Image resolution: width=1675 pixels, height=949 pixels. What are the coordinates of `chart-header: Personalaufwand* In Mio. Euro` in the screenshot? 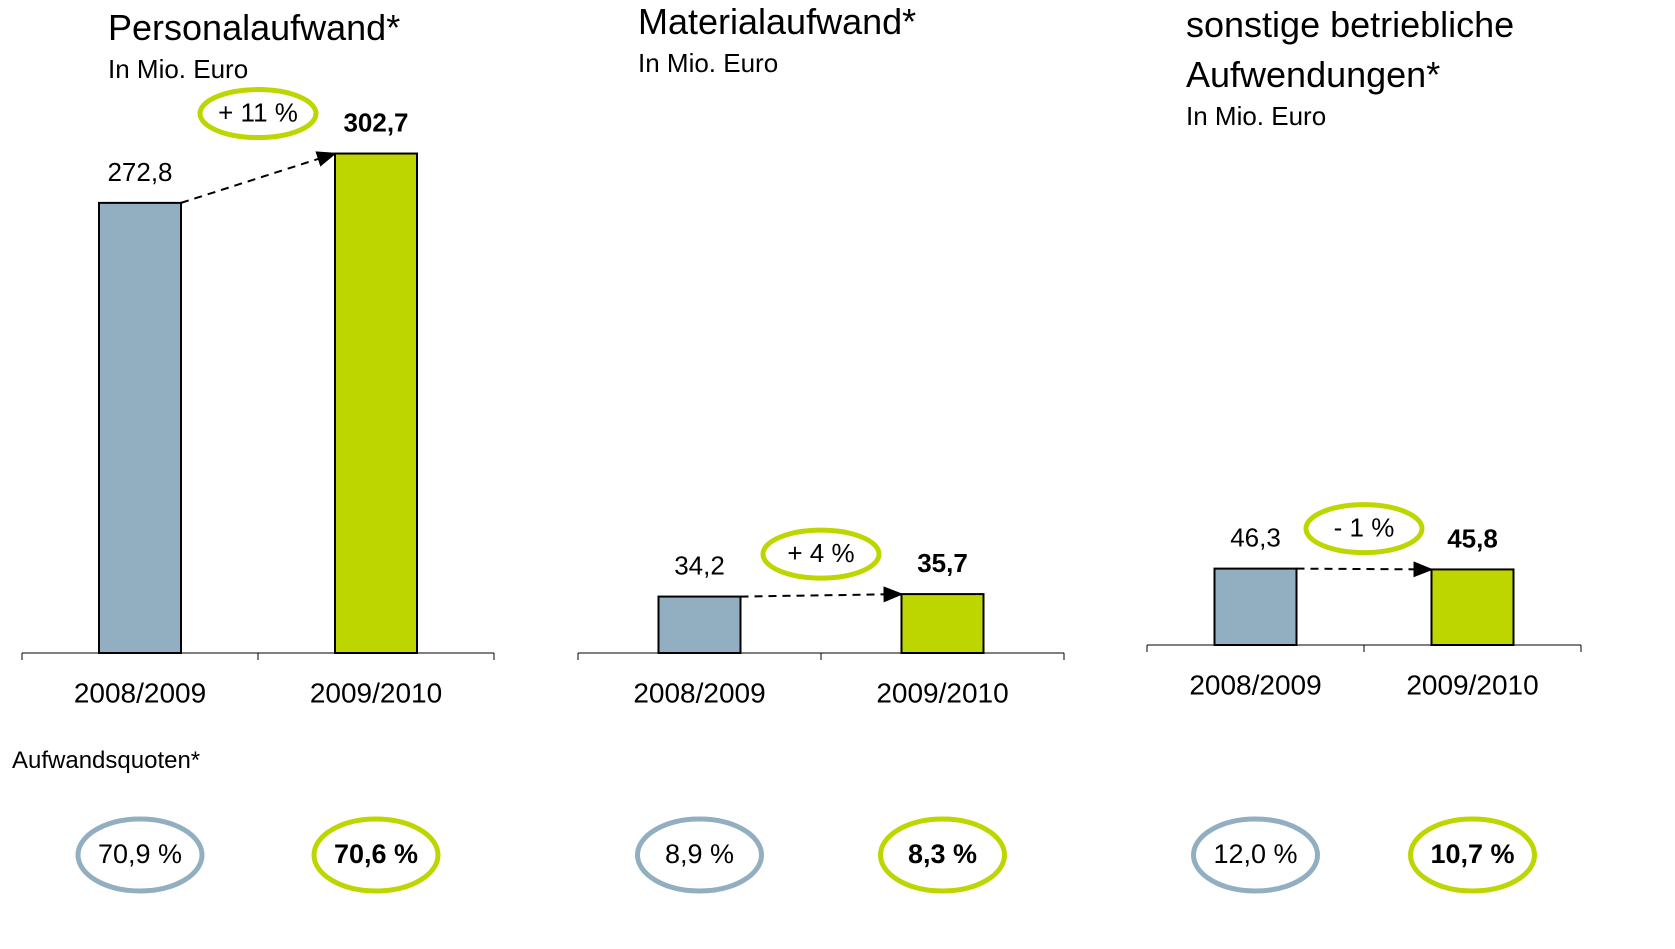 It's located at (303, 44).